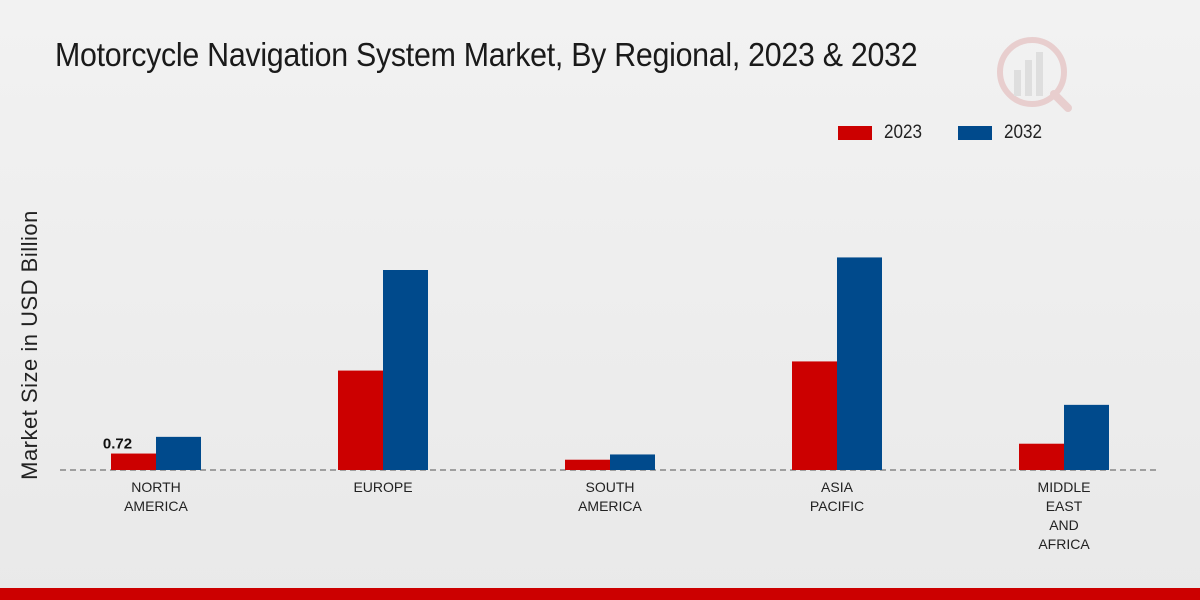  I want to click on bar-2023-north-america, so click(133, 461).